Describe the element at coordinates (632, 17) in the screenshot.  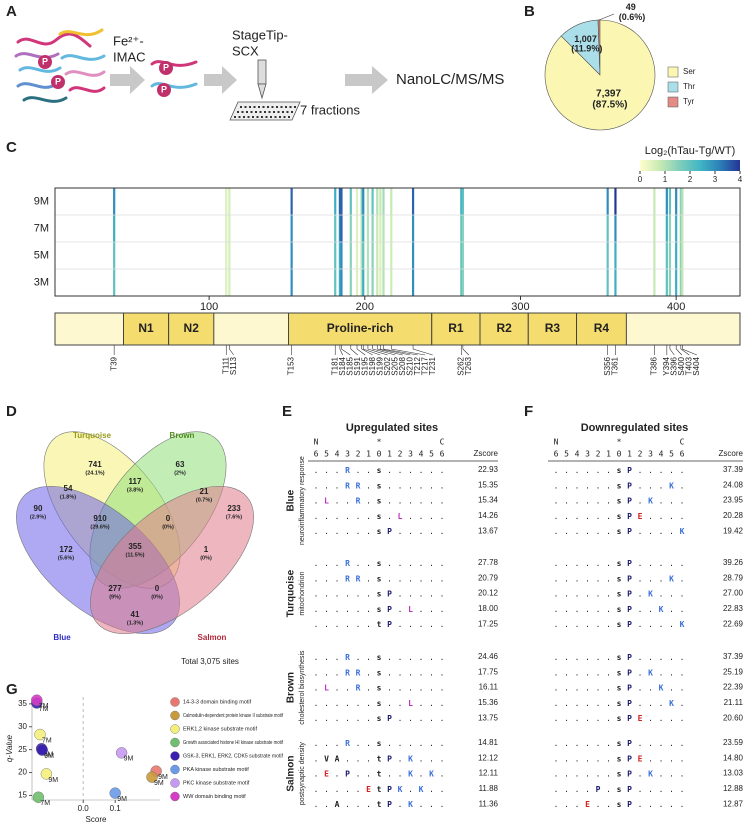
I see `text-part: (0.6%)` at that location.